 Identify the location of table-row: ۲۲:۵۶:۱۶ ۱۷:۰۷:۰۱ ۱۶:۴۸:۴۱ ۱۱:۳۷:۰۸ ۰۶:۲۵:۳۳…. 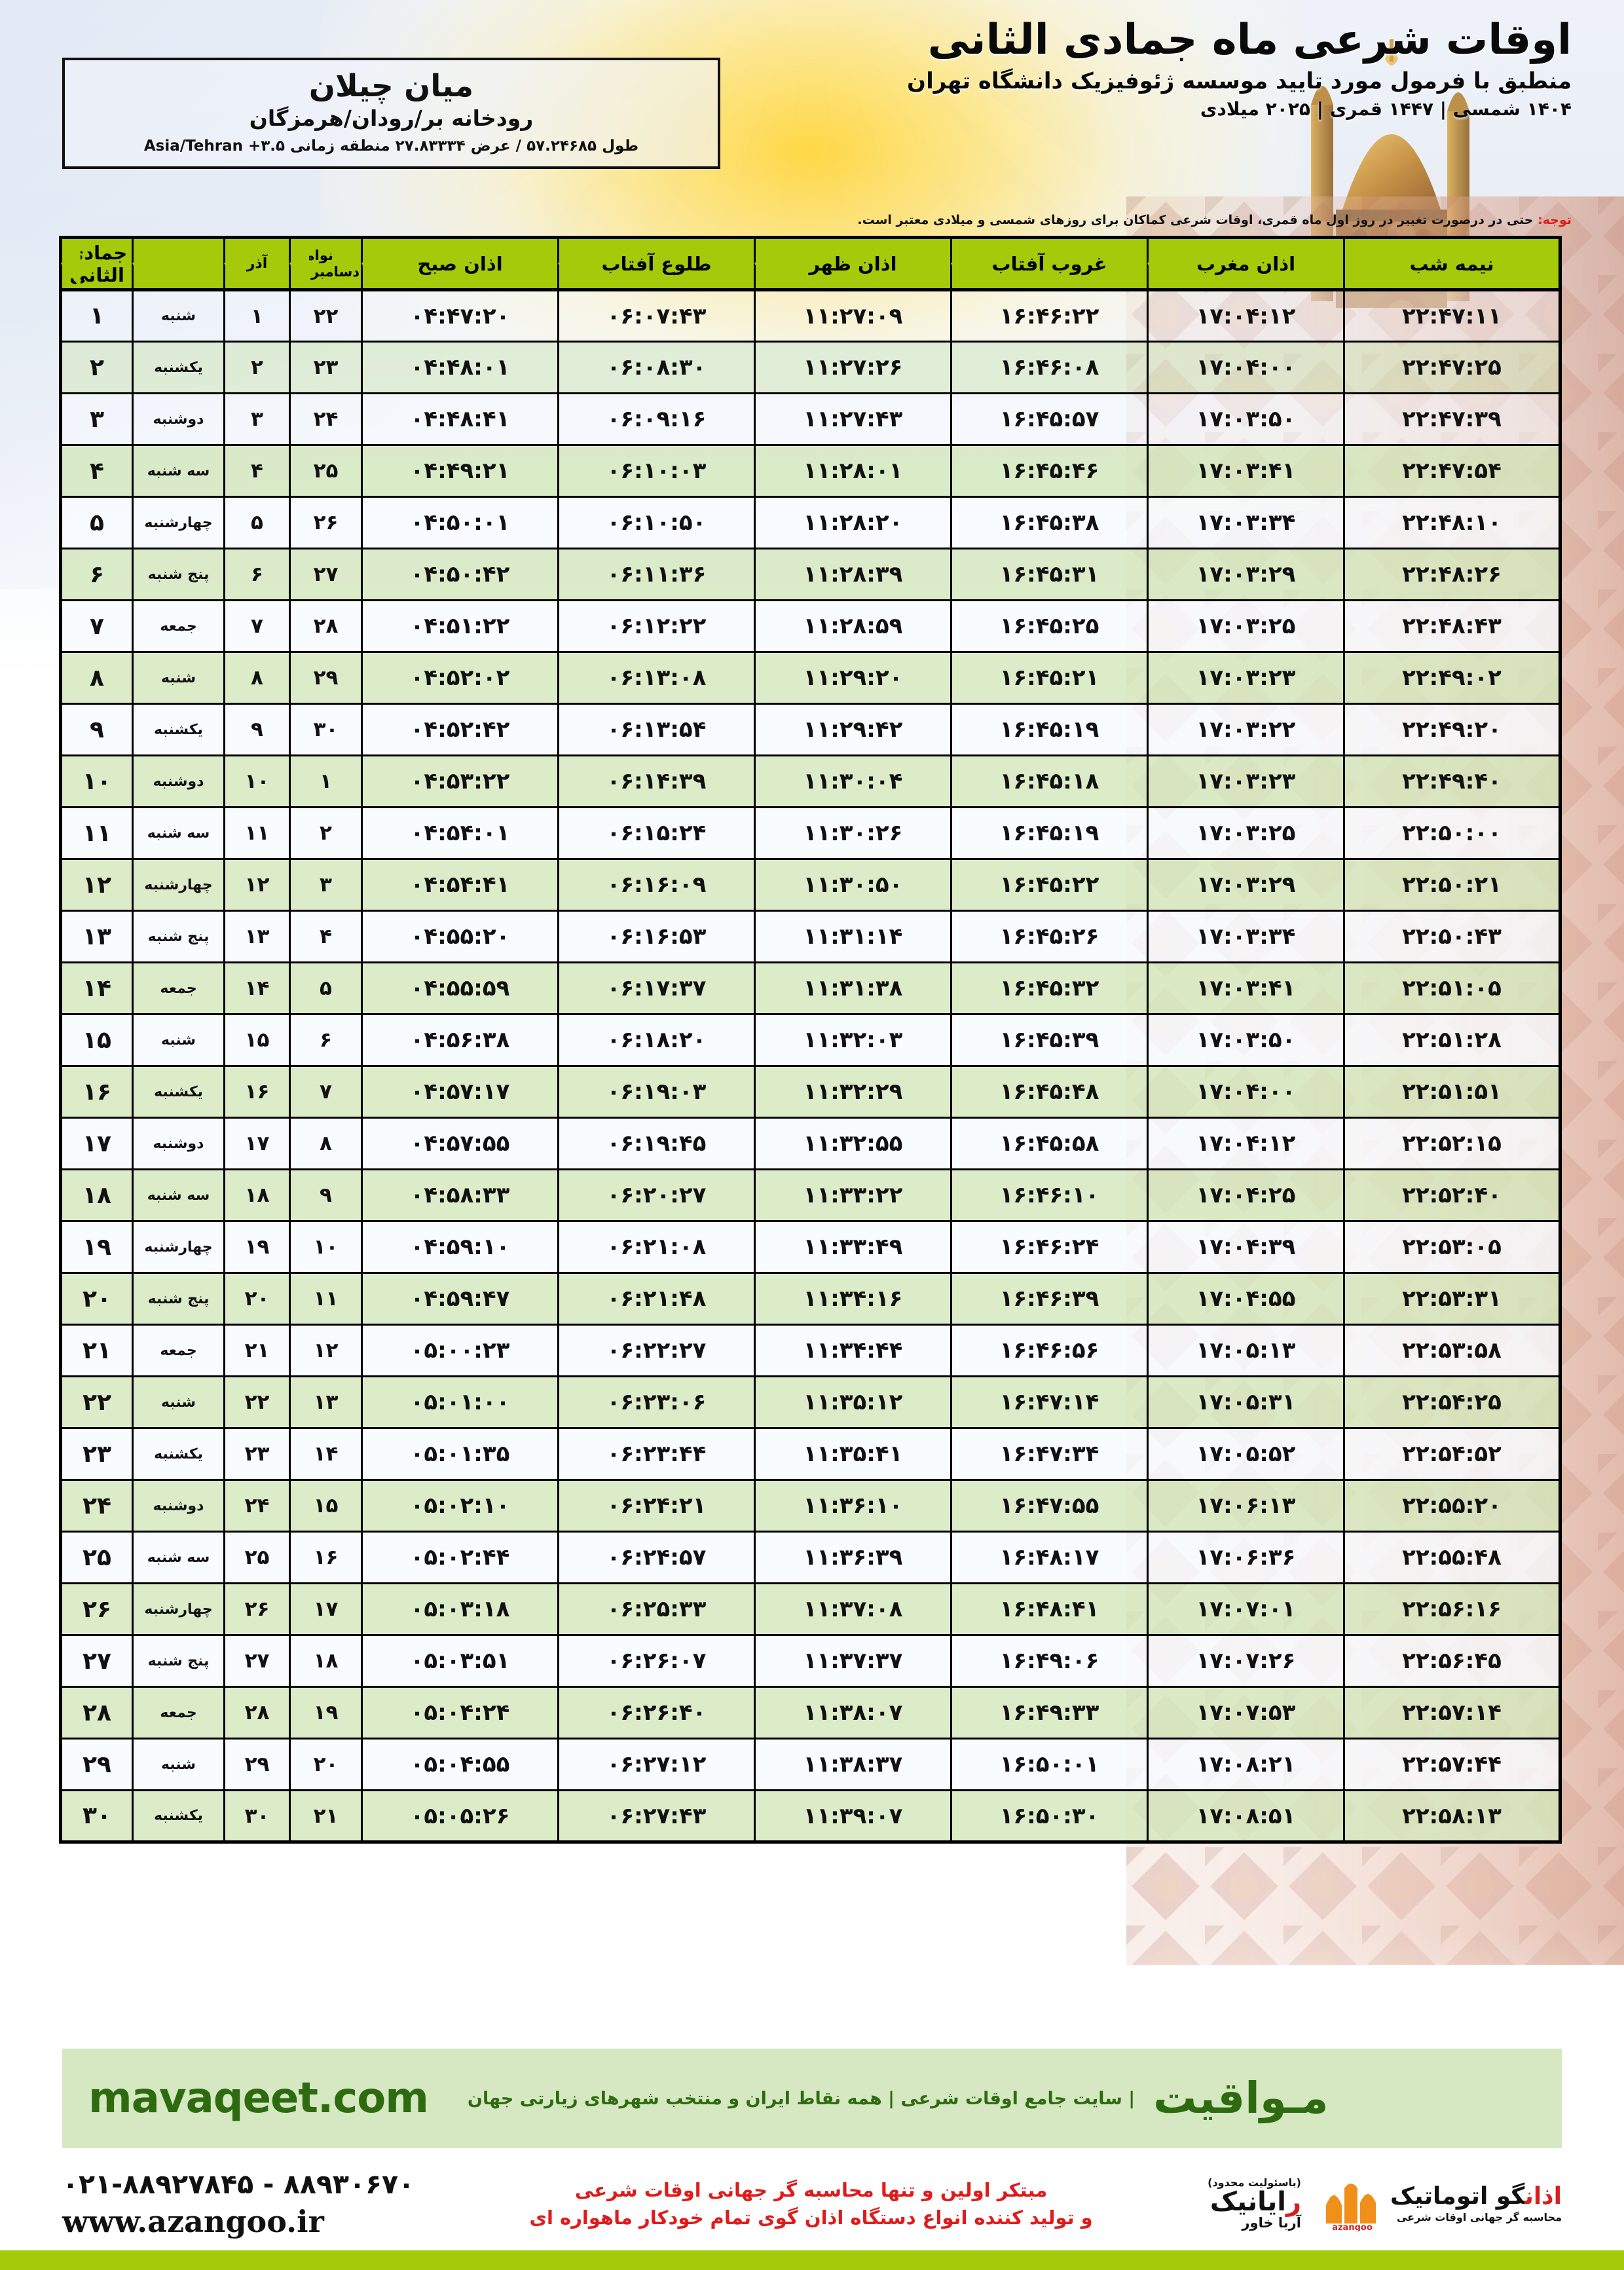
(810, 1609).